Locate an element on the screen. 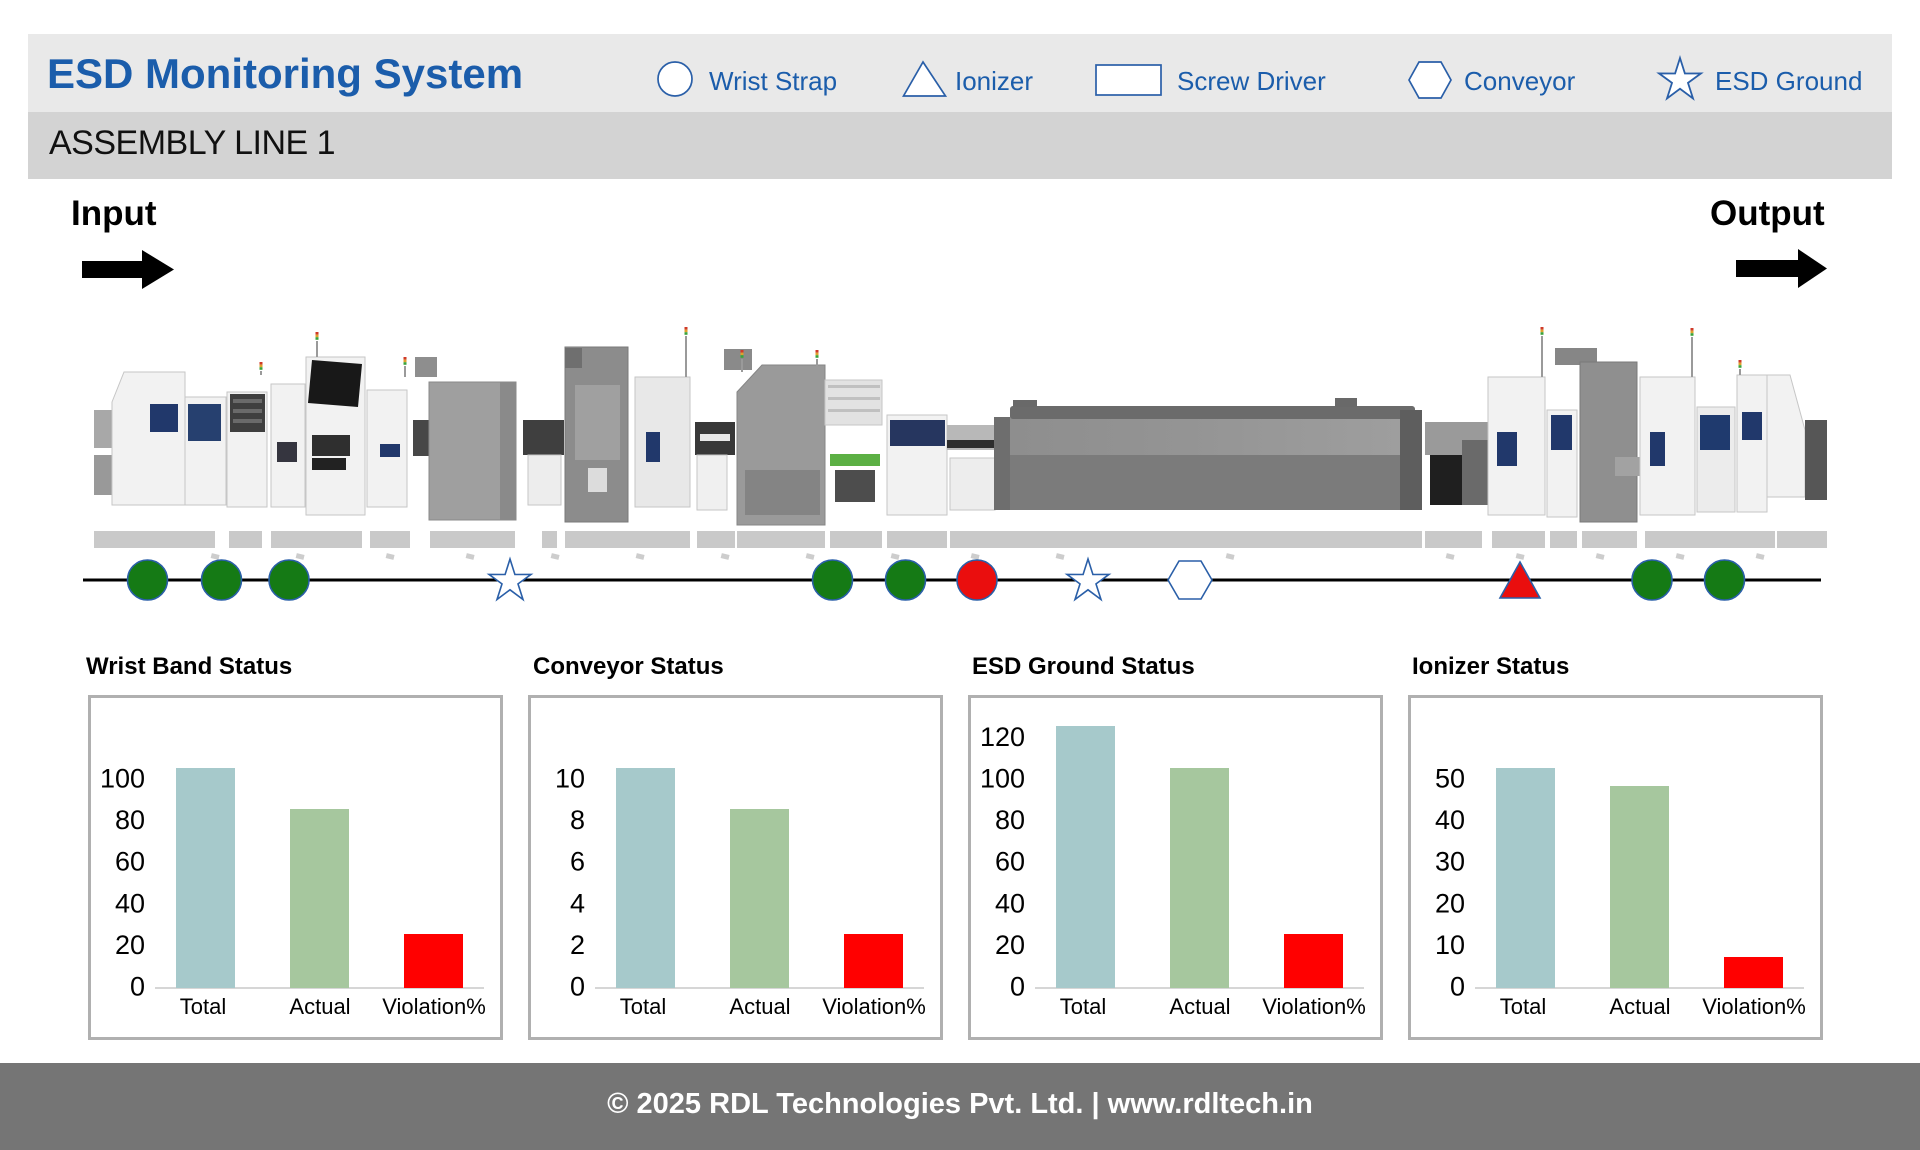 This screenshot has height=1150, width=1920. svg-text: 2 is located at coordinates (577, 945).